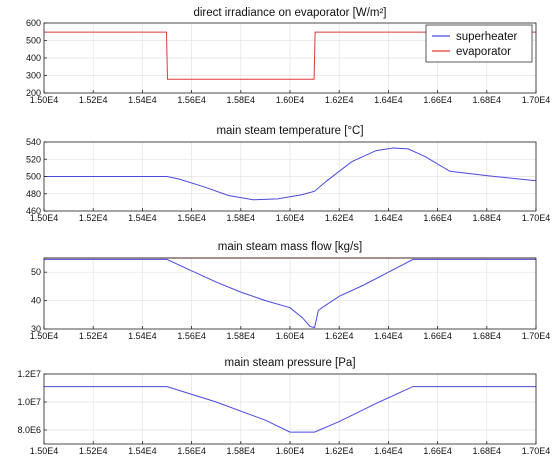  Describe the element at coordinates (33, 194) in the screenshot. I see `y-tick-label: 480` at that location.